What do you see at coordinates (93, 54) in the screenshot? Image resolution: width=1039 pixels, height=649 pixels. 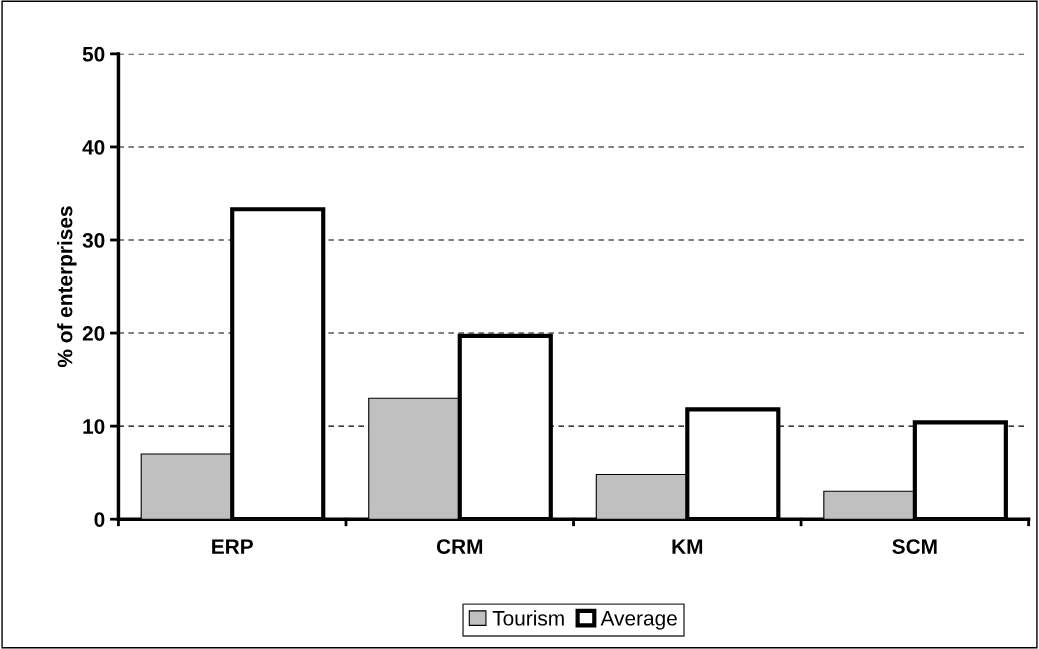 I see `y-tick-label: 50` at bounding box center [93, 54].